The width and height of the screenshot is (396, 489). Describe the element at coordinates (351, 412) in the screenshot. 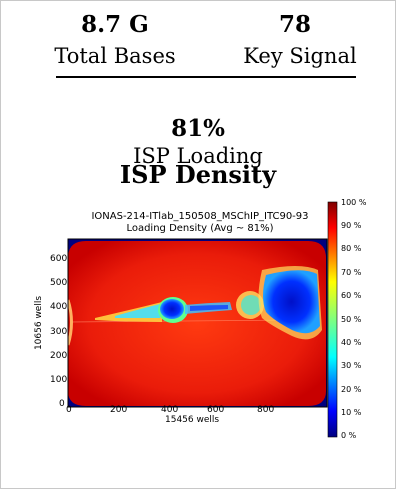

I see `colorbar-tick-10: 10 %` at that location.